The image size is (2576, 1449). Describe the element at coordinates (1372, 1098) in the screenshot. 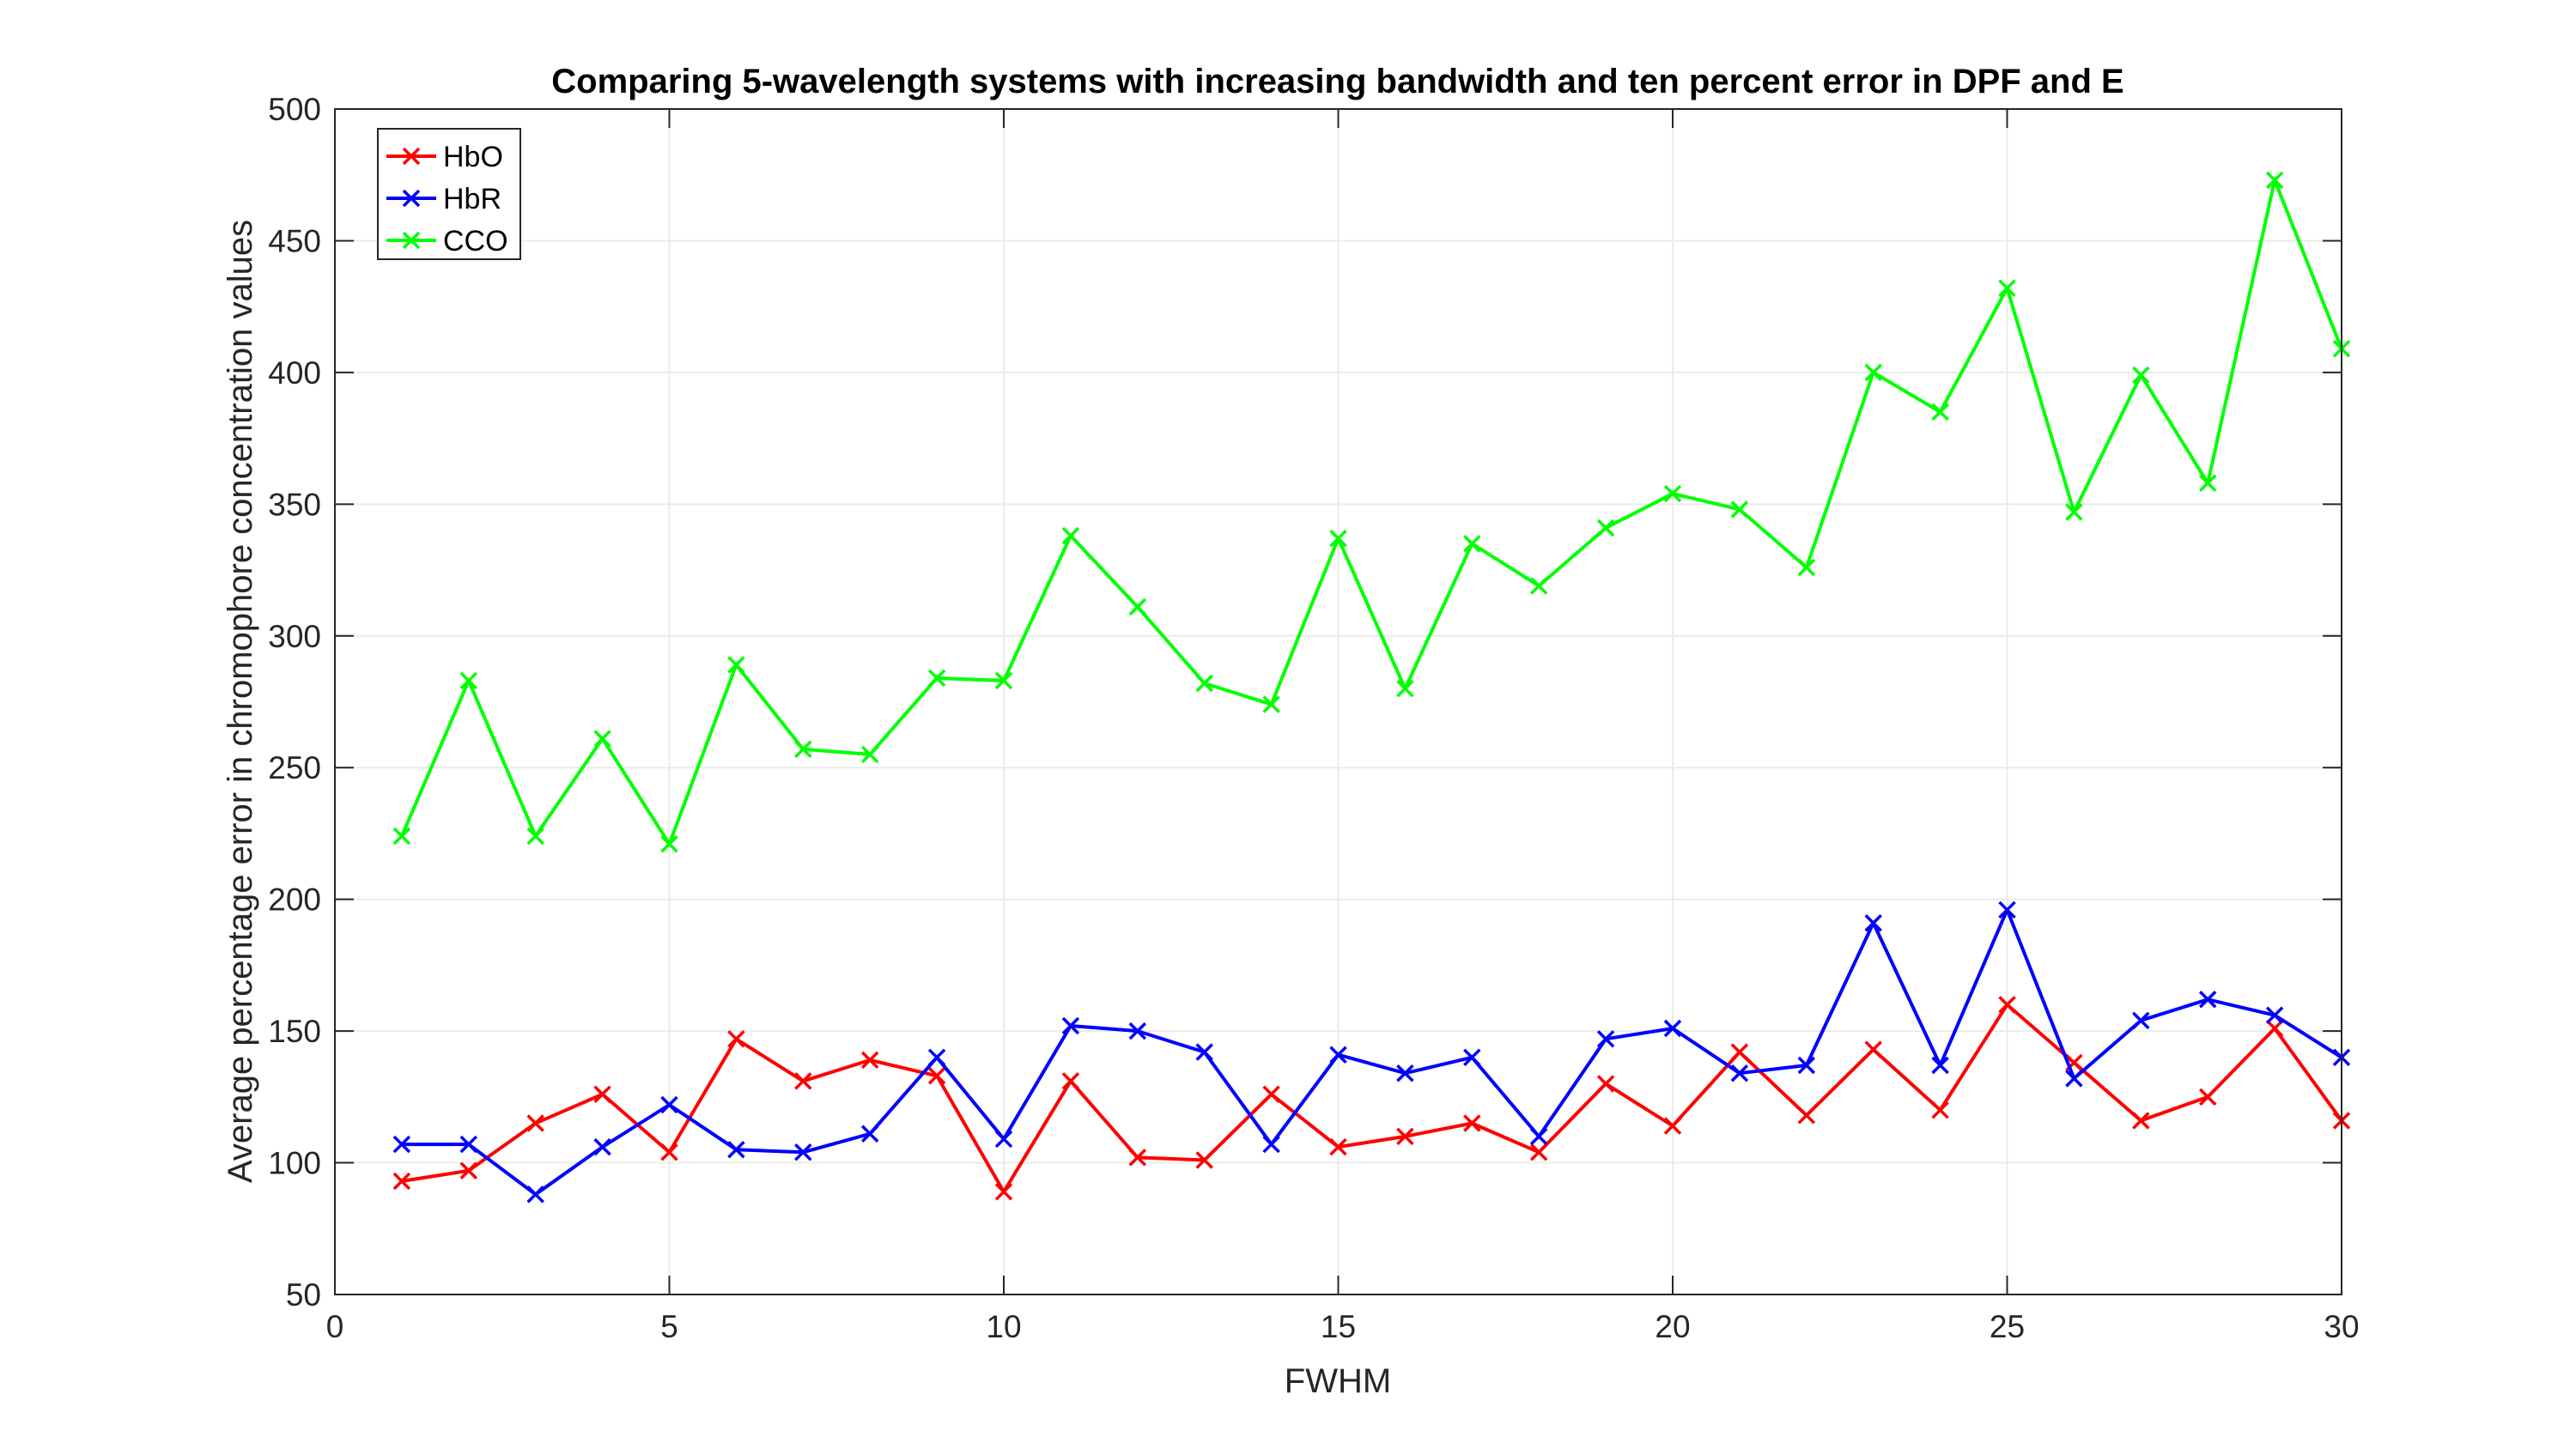

I see `series-line` at that location.